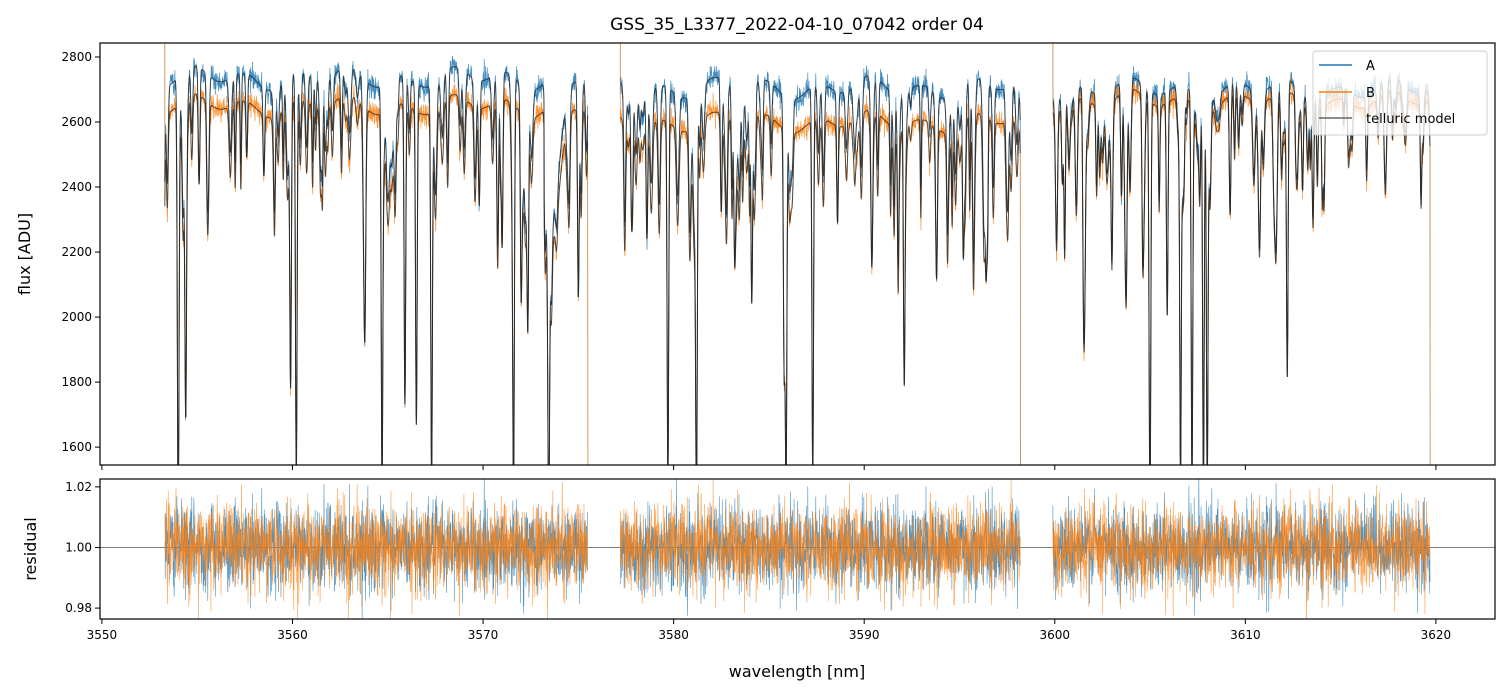 The height and width of the screenshot is (696, 1510). Describe the element at coordinates (864, 635) in the screenshot. I see `xtick-label: 3590` at that location.